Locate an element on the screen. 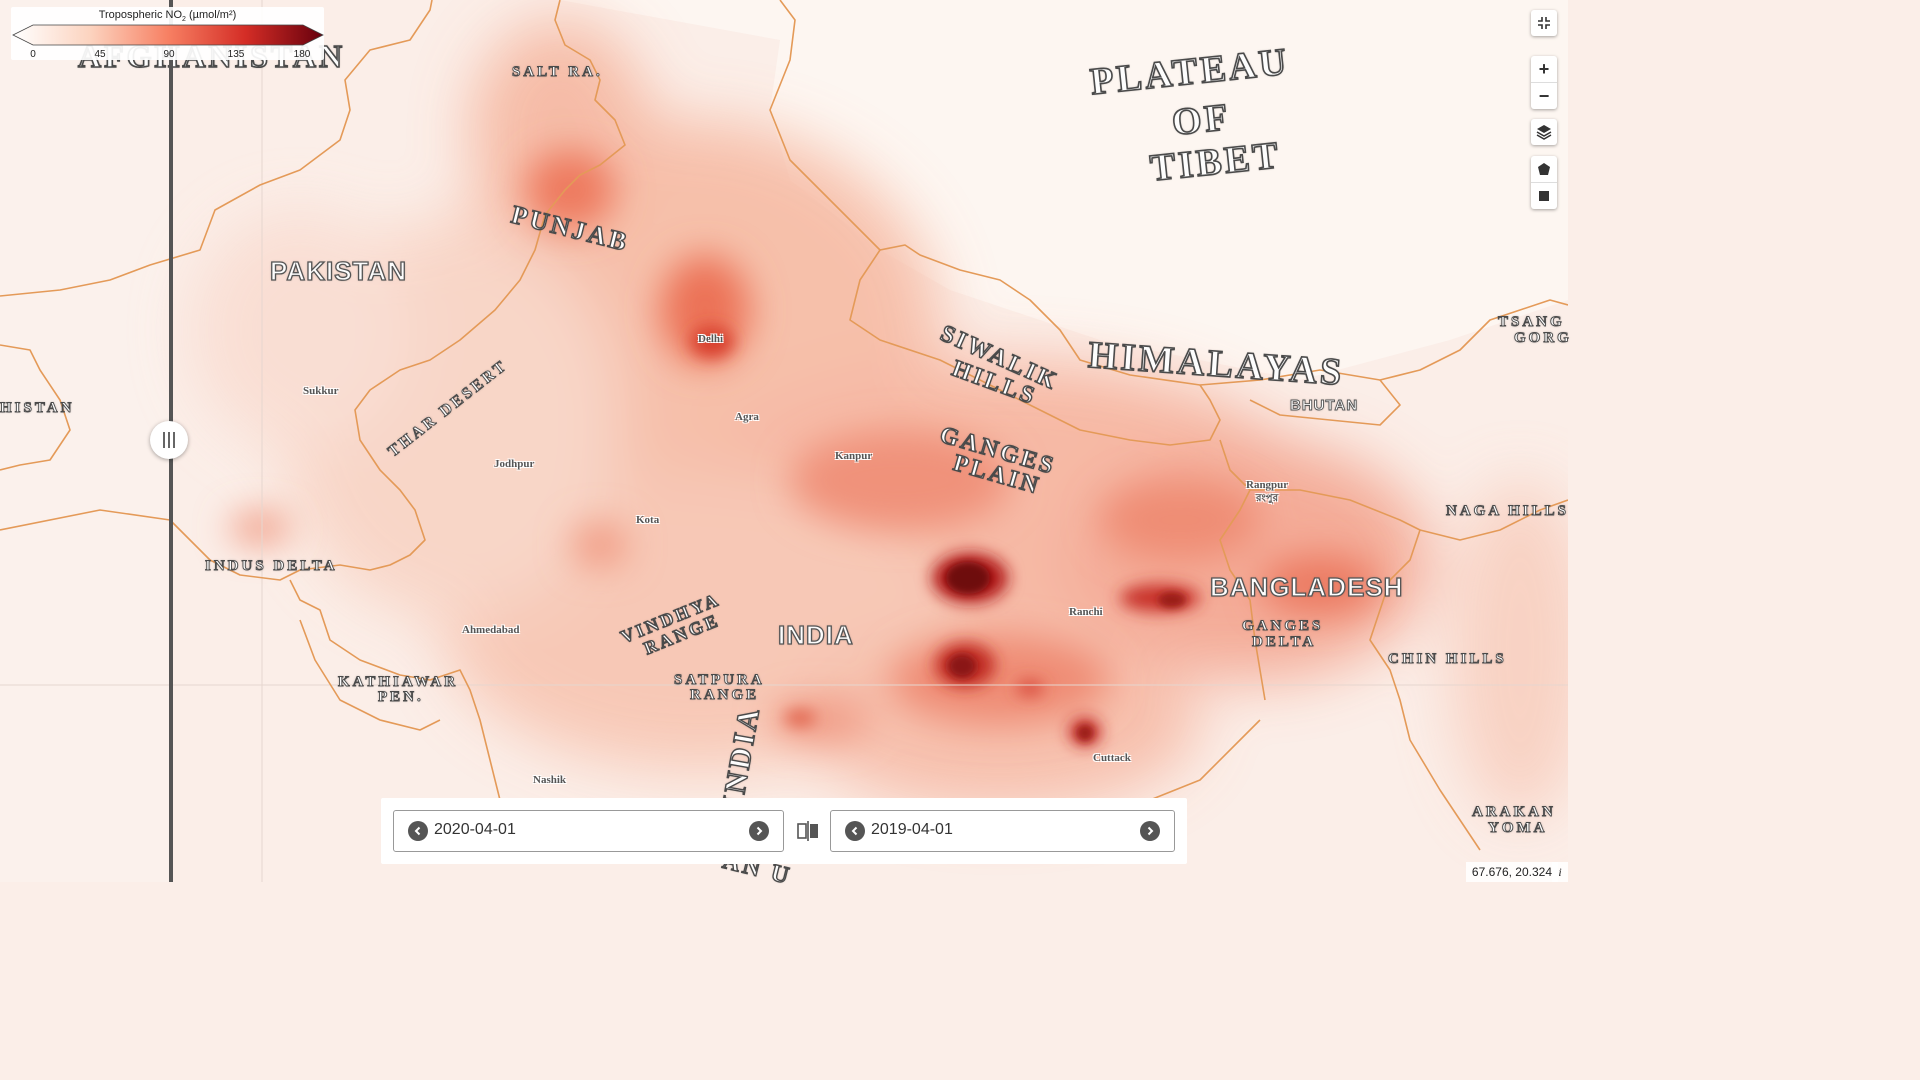  date-compare-bar: 2020-04-01 2019-04-01 is located at coordinates (784, 831).